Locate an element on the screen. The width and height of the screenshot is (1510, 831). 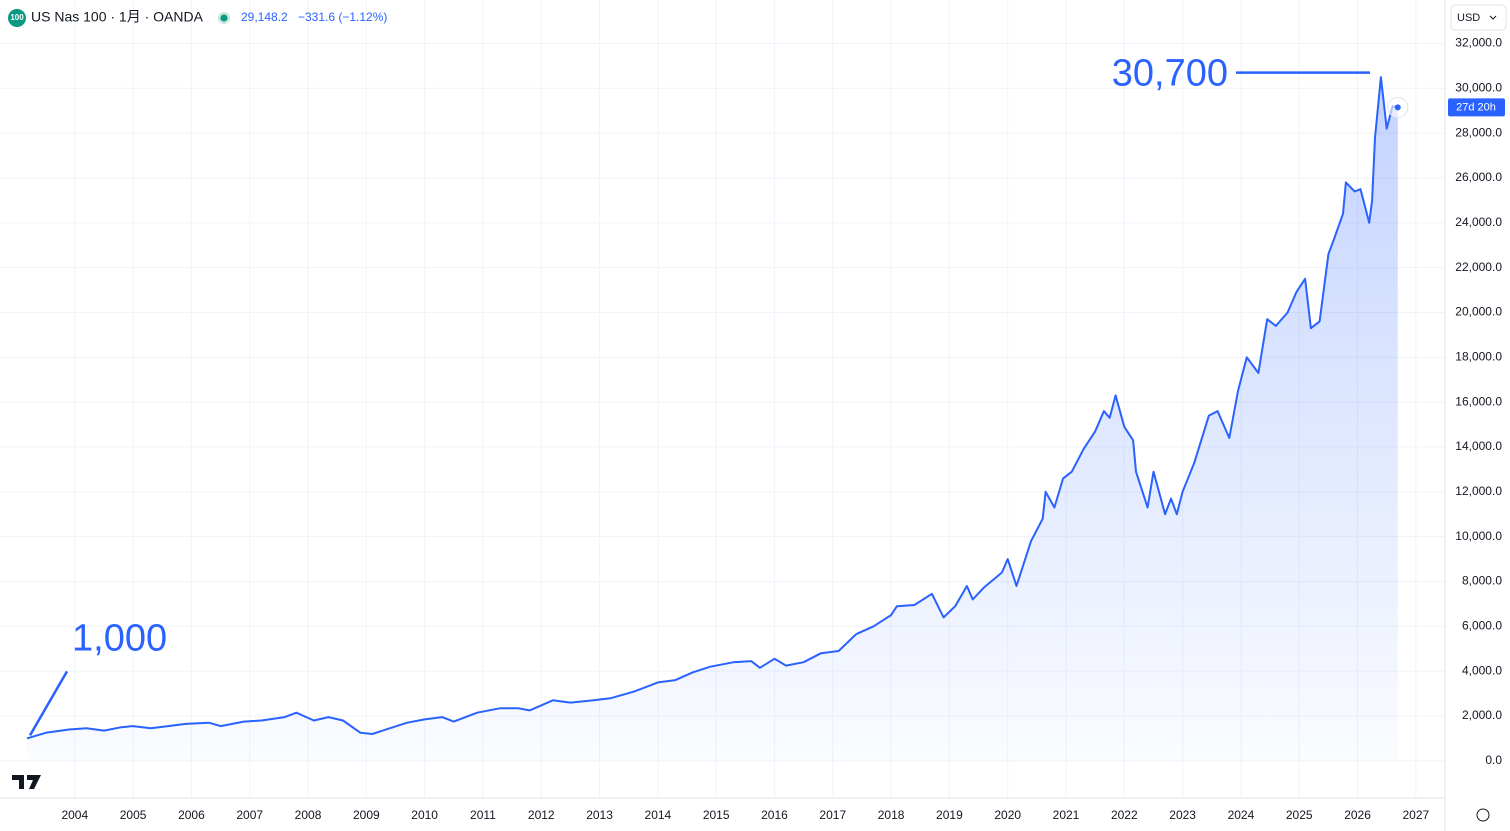
tv-logo is located at coordinates (26, 782).